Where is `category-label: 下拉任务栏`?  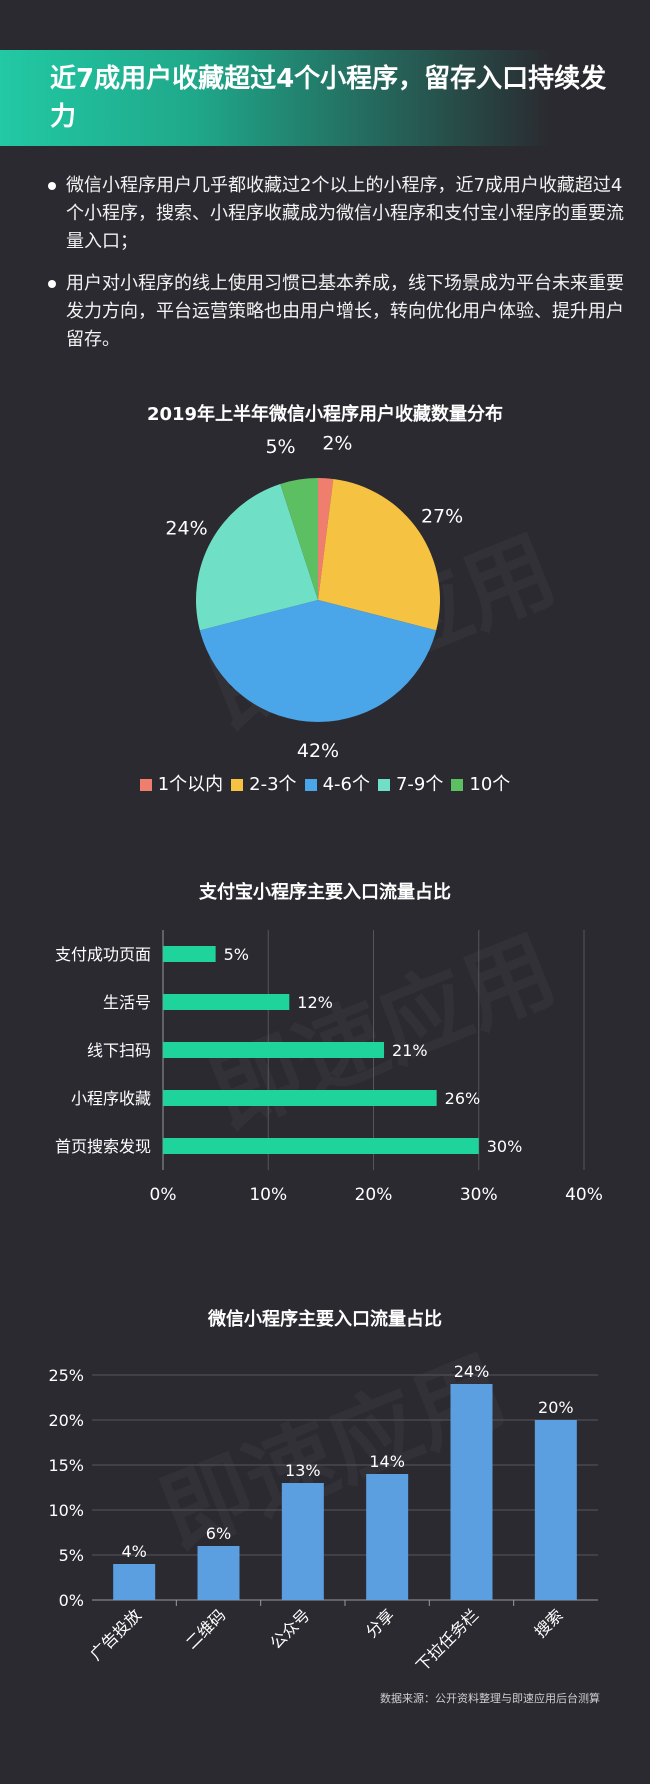
category-label: 下拉任务栏 is located at coordinates (447, 1640).